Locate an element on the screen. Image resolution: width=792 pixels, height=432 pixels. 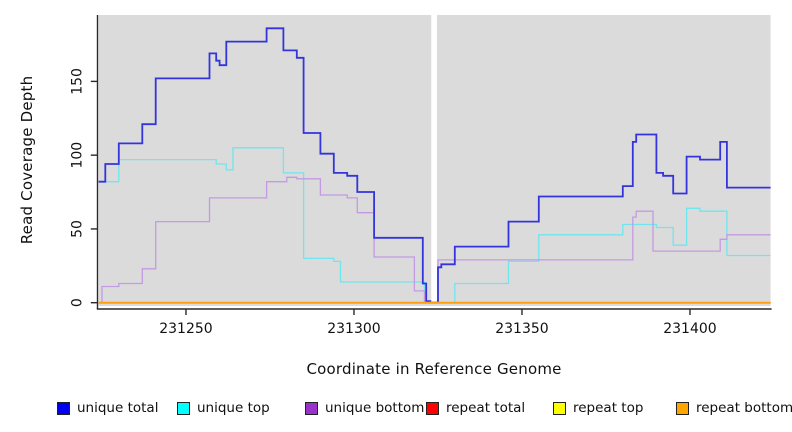
legend-entry-unique-total: unique total is located at coordinates (107, 408).